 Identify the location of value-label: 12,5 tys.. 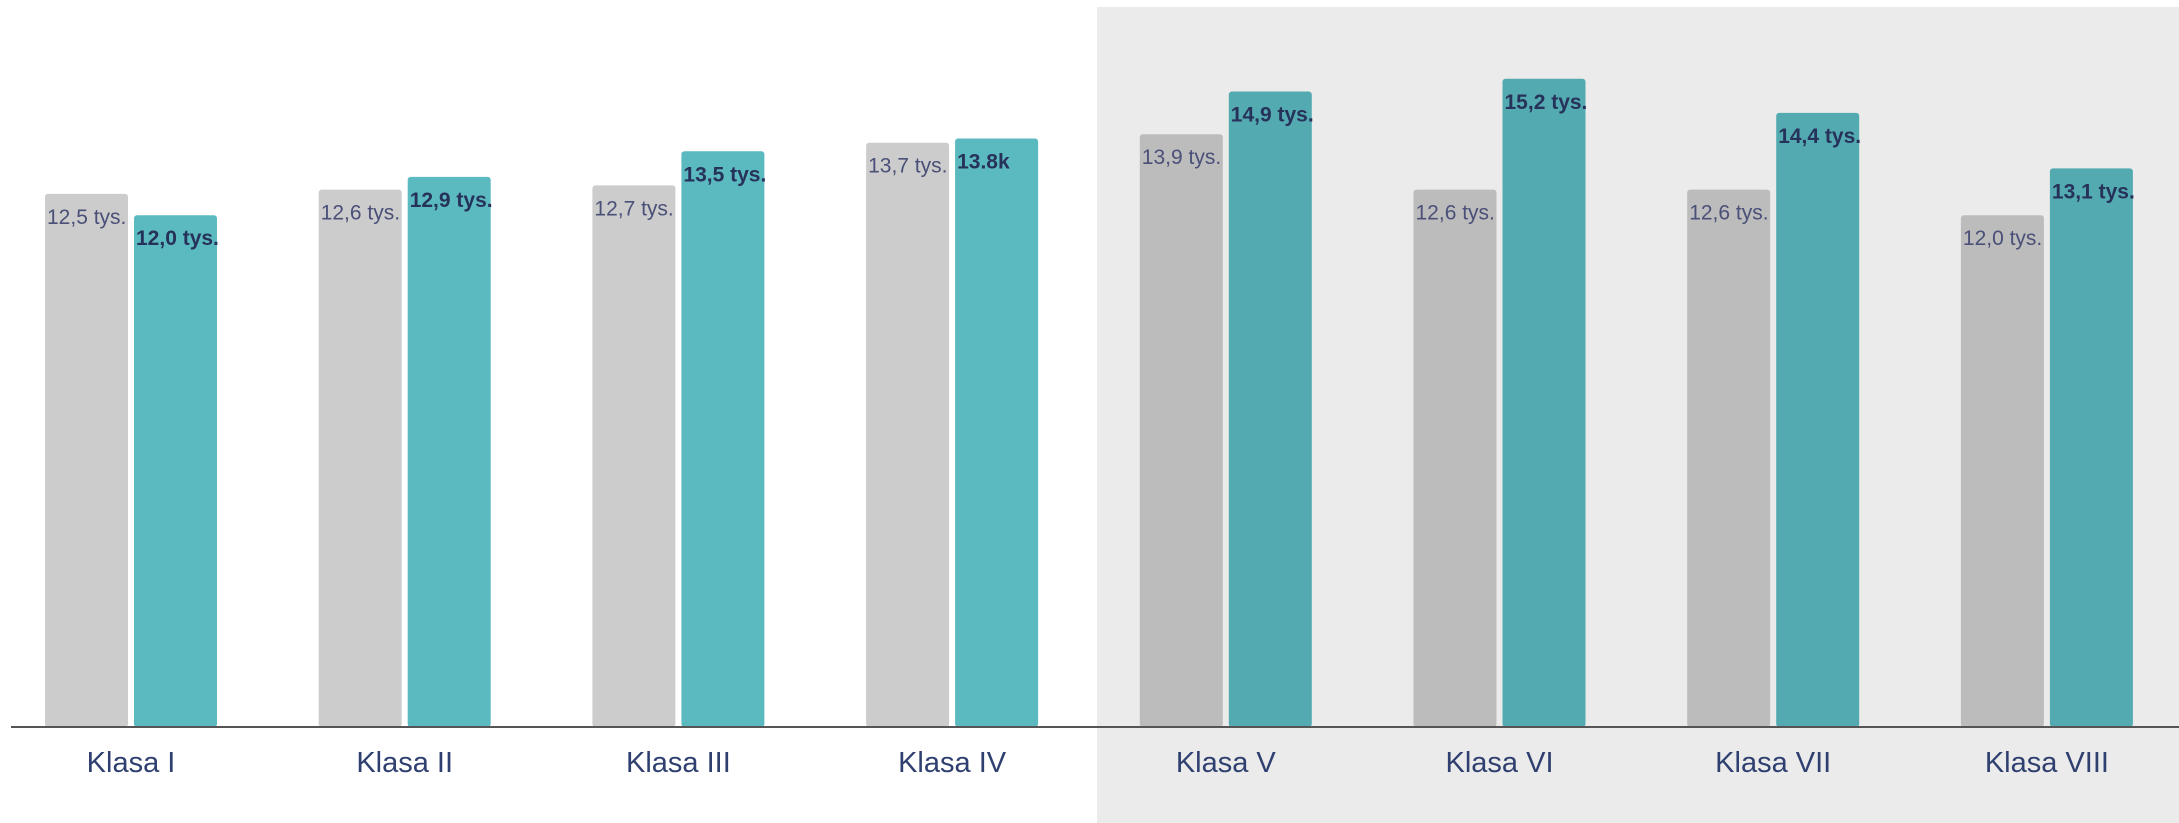
(86, 217).